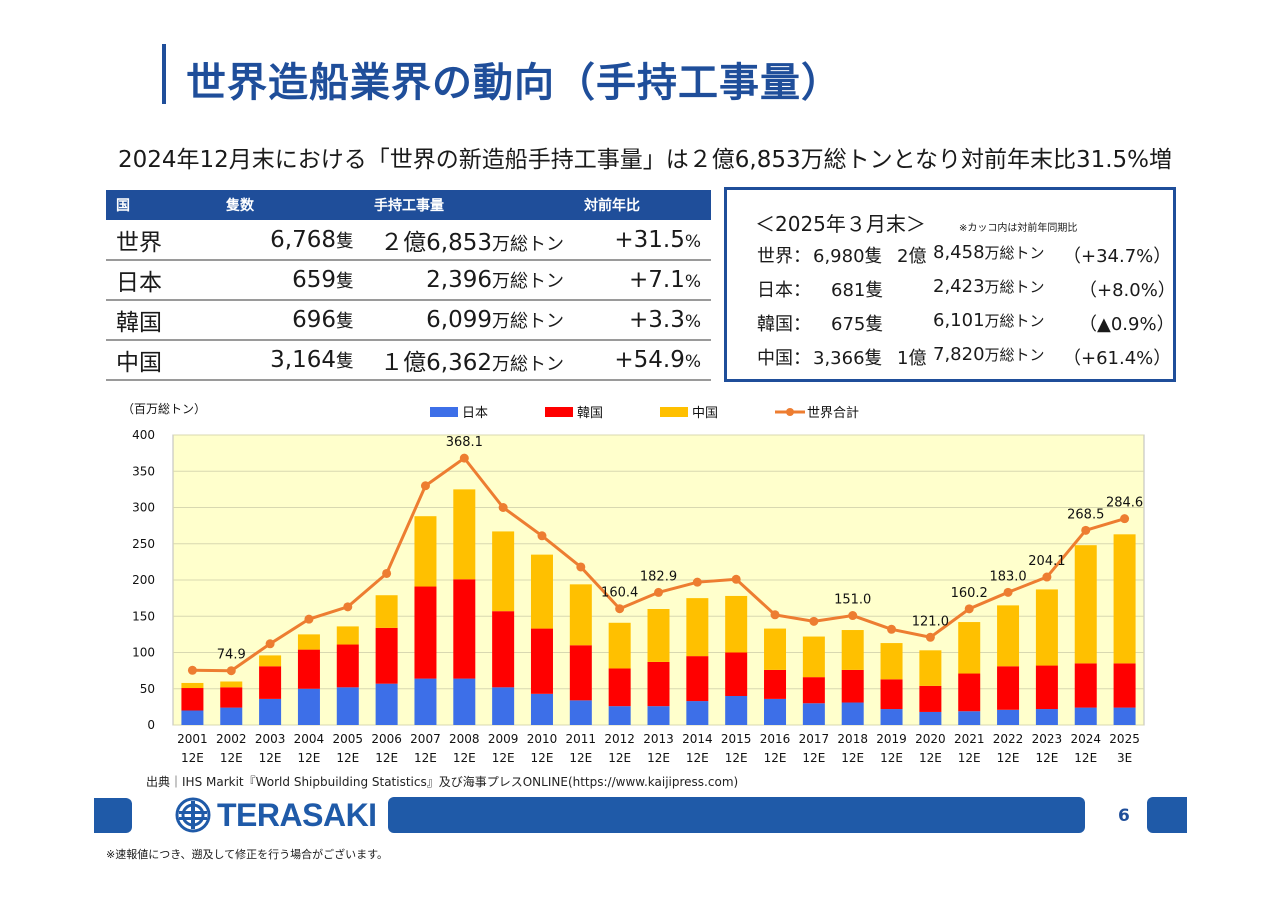  I want to click on table-row: 日本 659隻 2,396万総トン +7.1%, so click(408, 280).